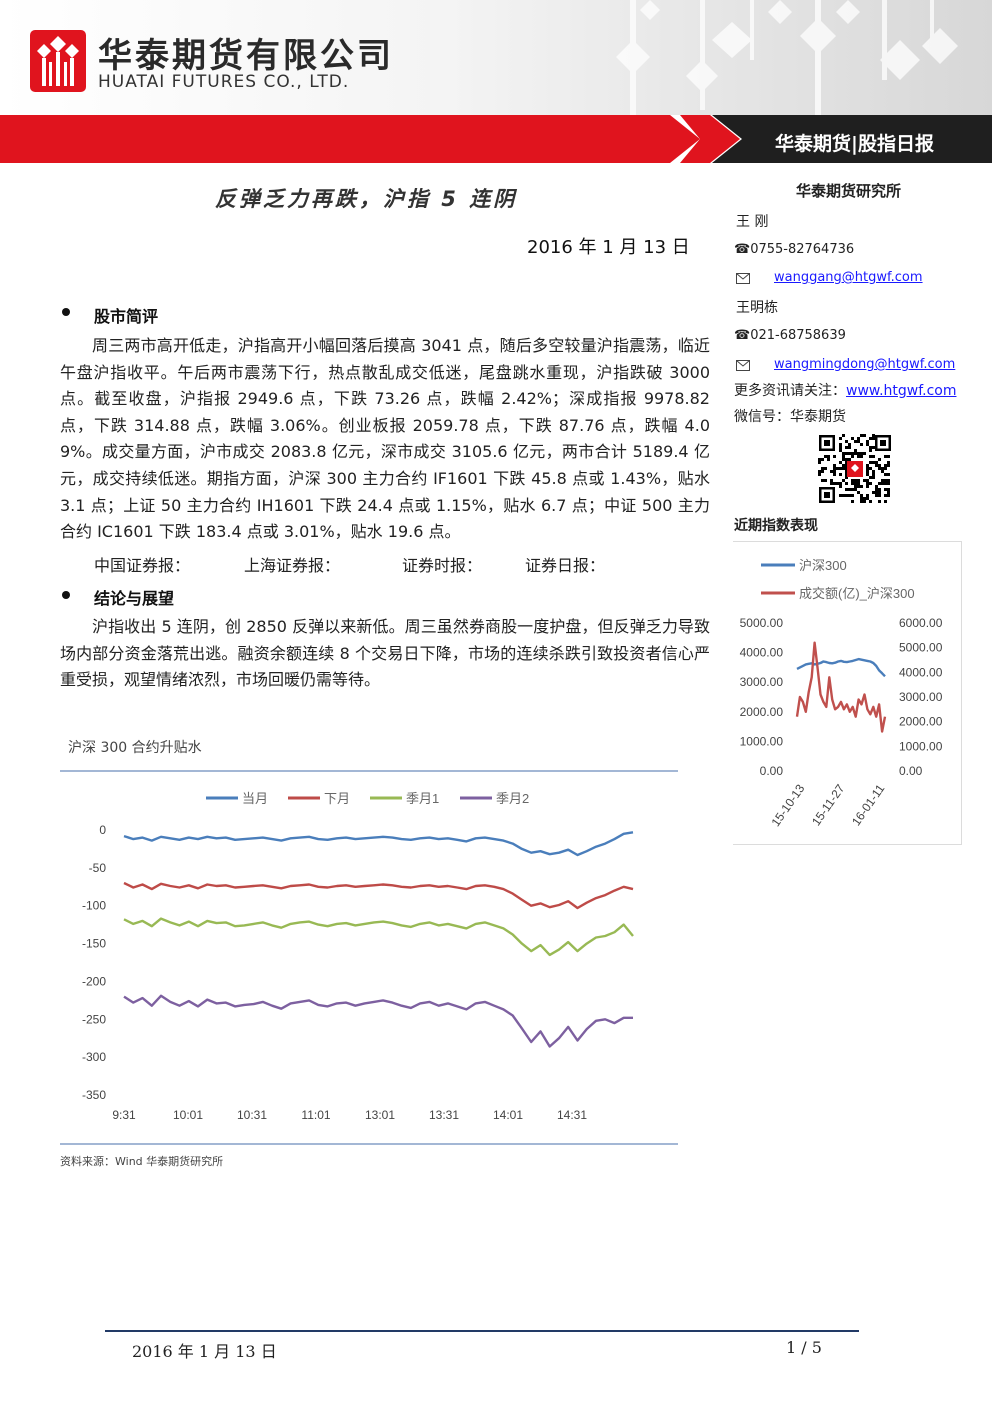  Describe the element at coordinates (762, 682) in the screenshot. I see `left-y-tick-label: 3000.00` at that location.